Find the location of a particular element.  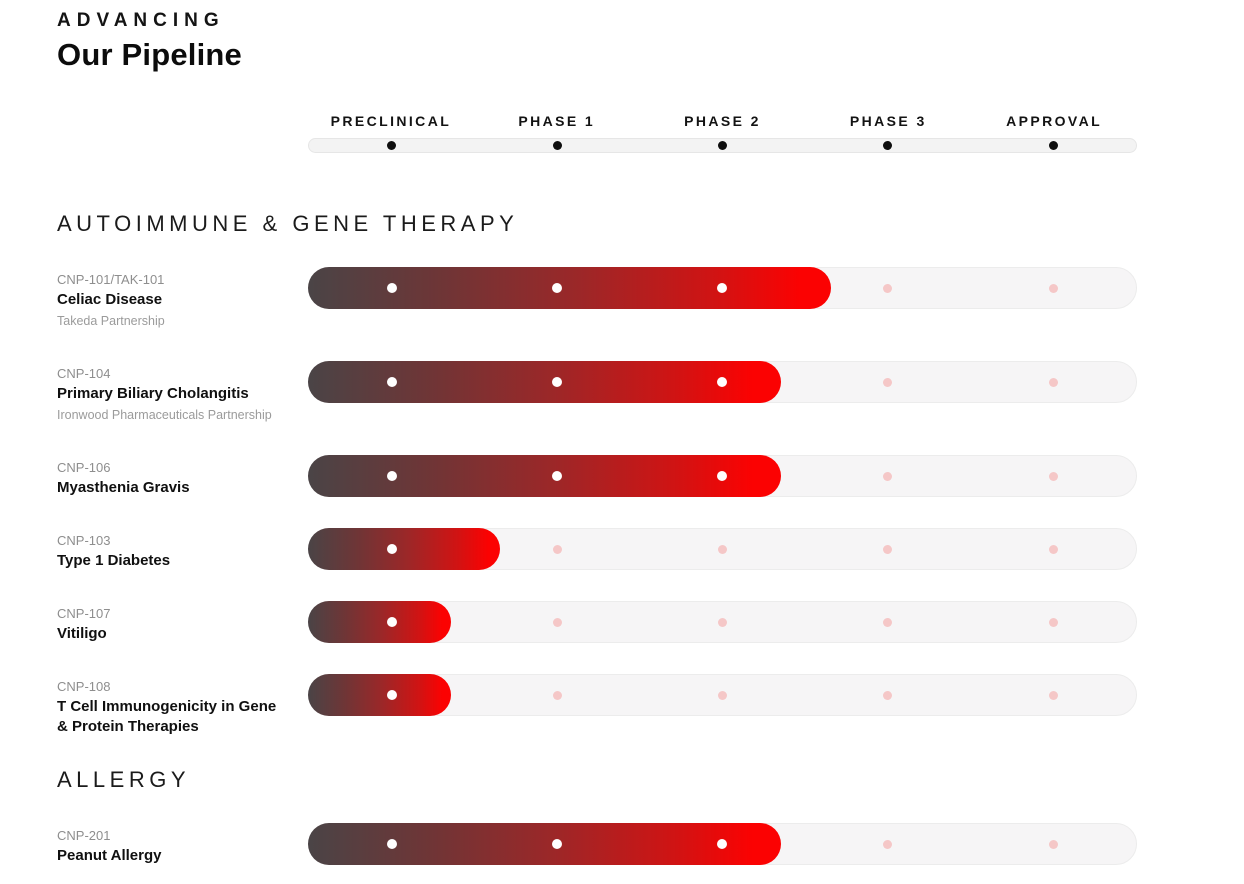

phase-label: PHASE 2 is located at coordinates (722, 121).